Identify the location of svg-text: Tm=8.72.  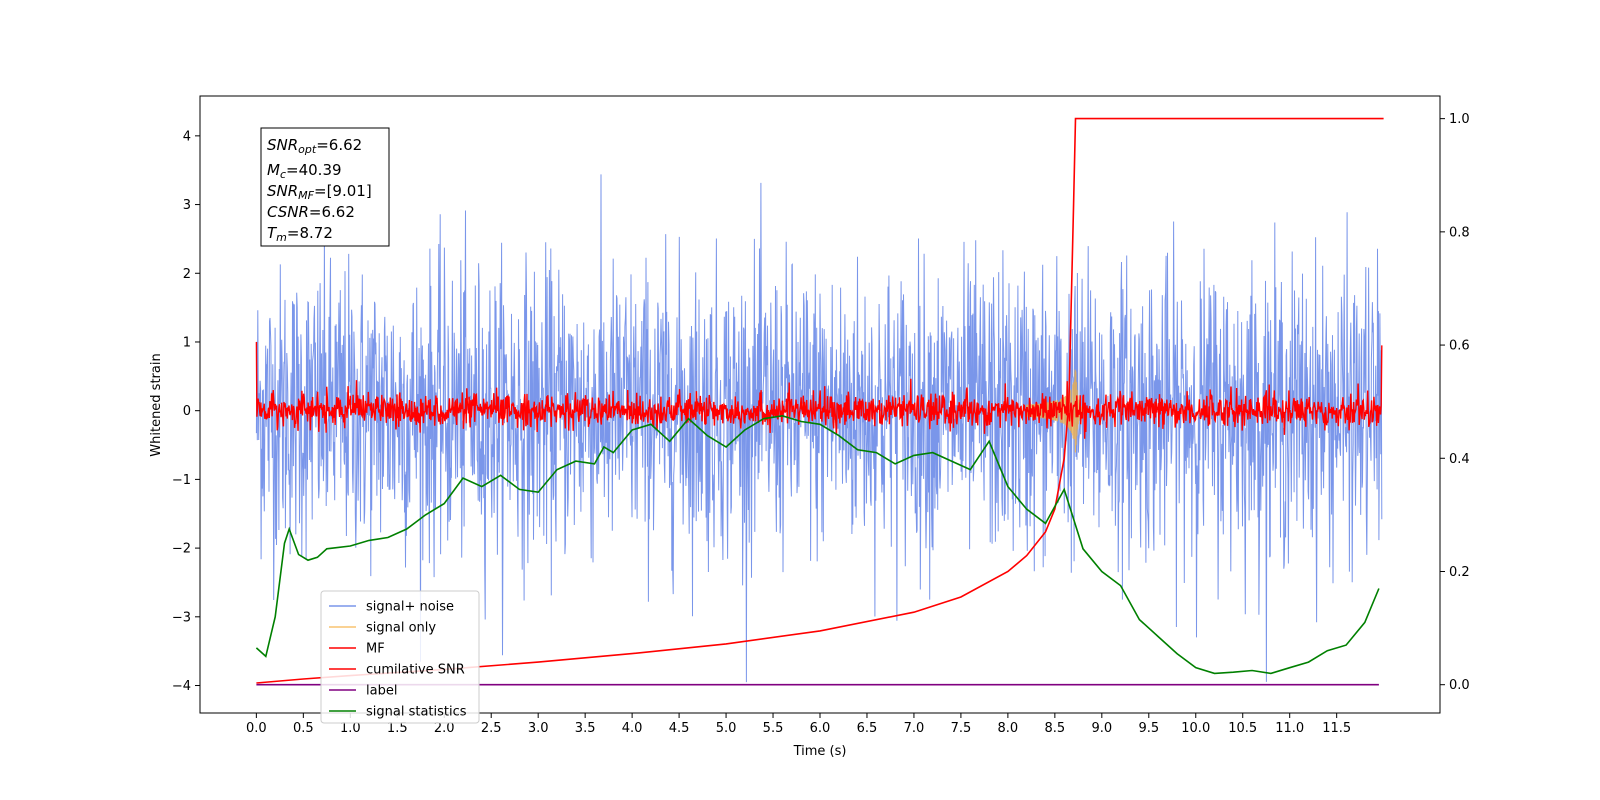
(300, 234).